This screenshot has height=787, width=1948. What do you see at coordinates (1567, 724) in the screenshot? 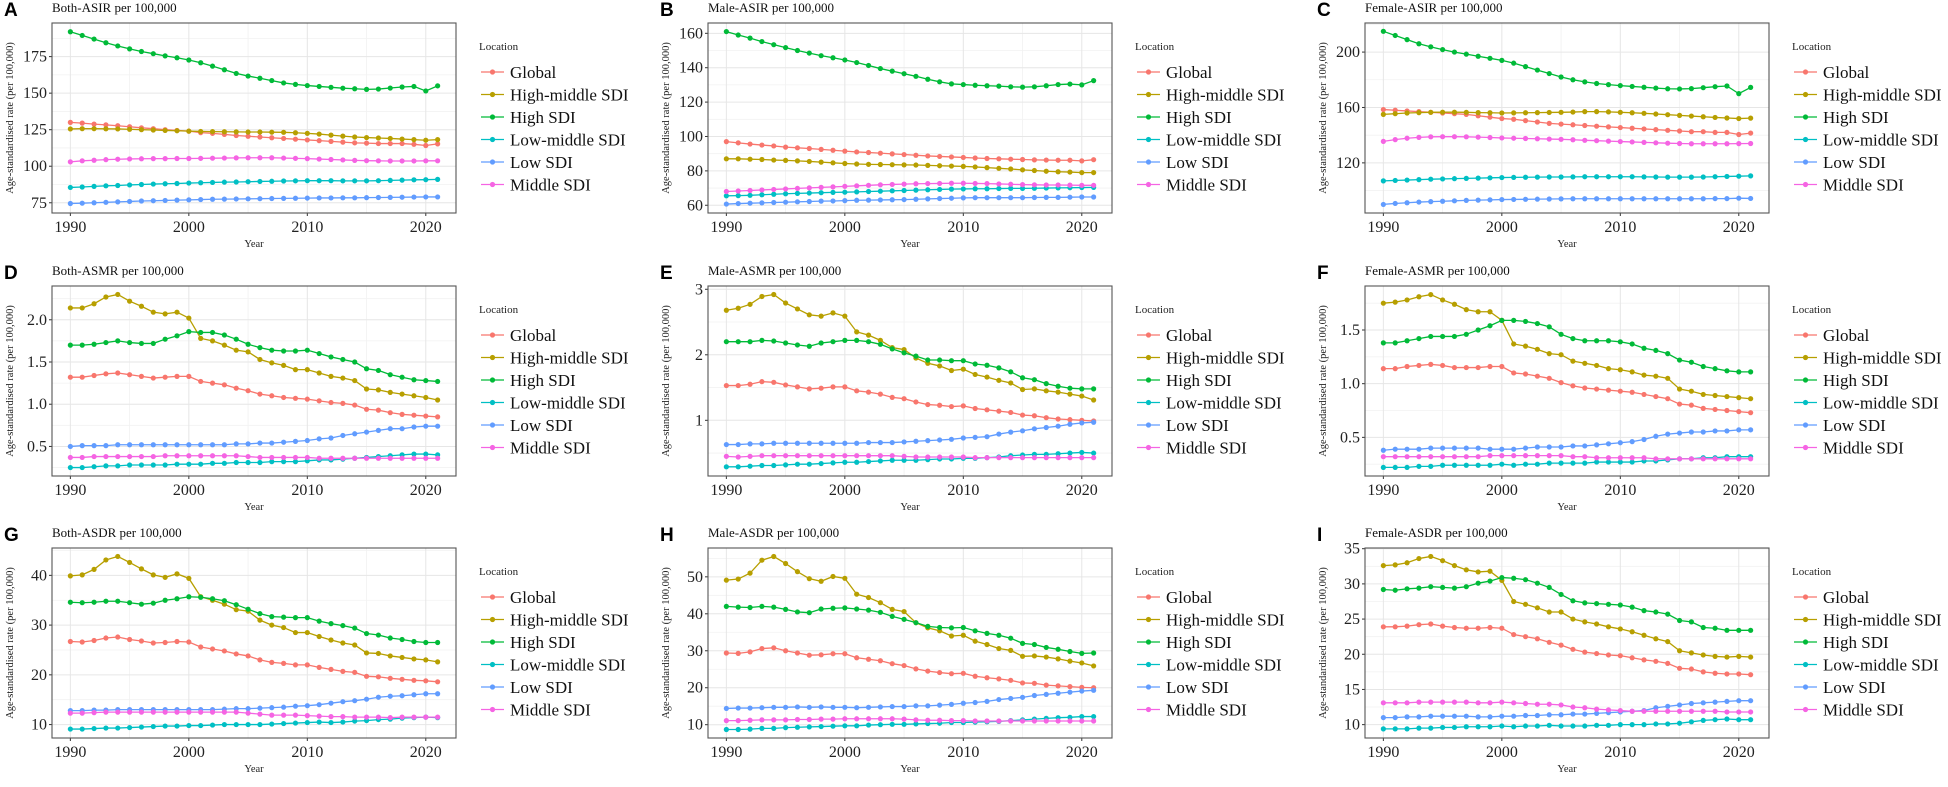
I see `series-low-middle-sdi` at bounding box center [1567, 724].